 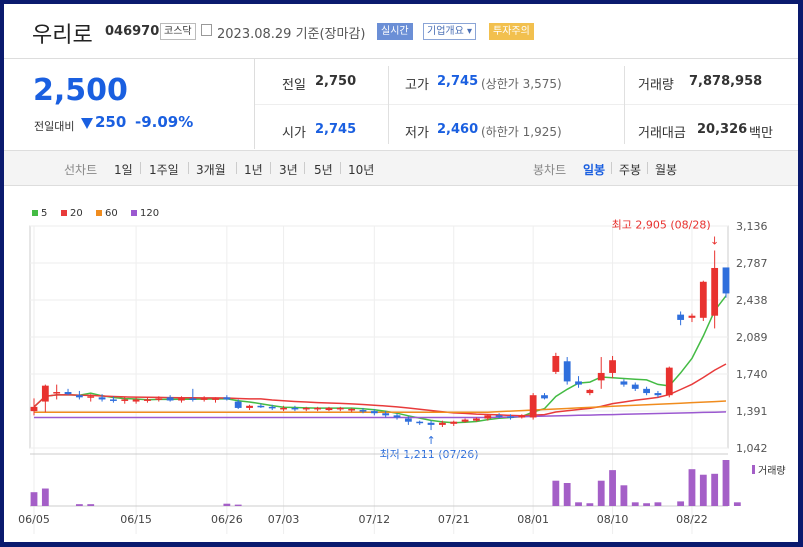 I want to click on ma120-line, so click(x=380, y=415).